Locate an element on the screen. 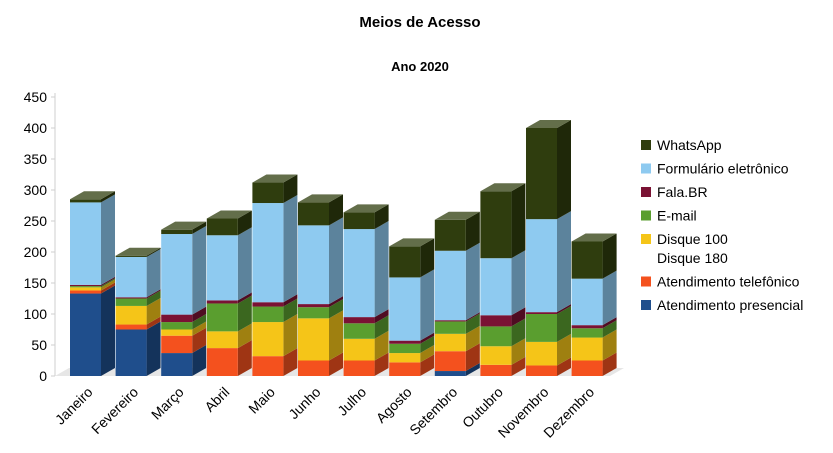 The image size is (833, 453). y-tick-label: 50 is located at coordinates (39, 345).